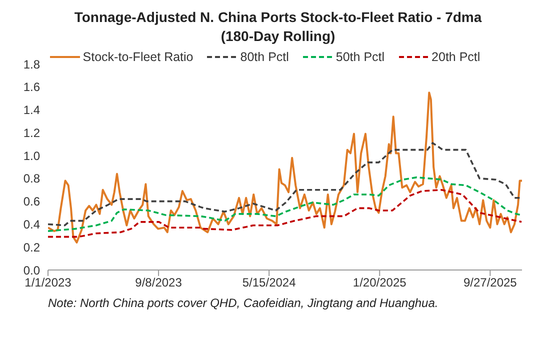  I want to click on legend-label: 50th Pctl, so click(359, 57).